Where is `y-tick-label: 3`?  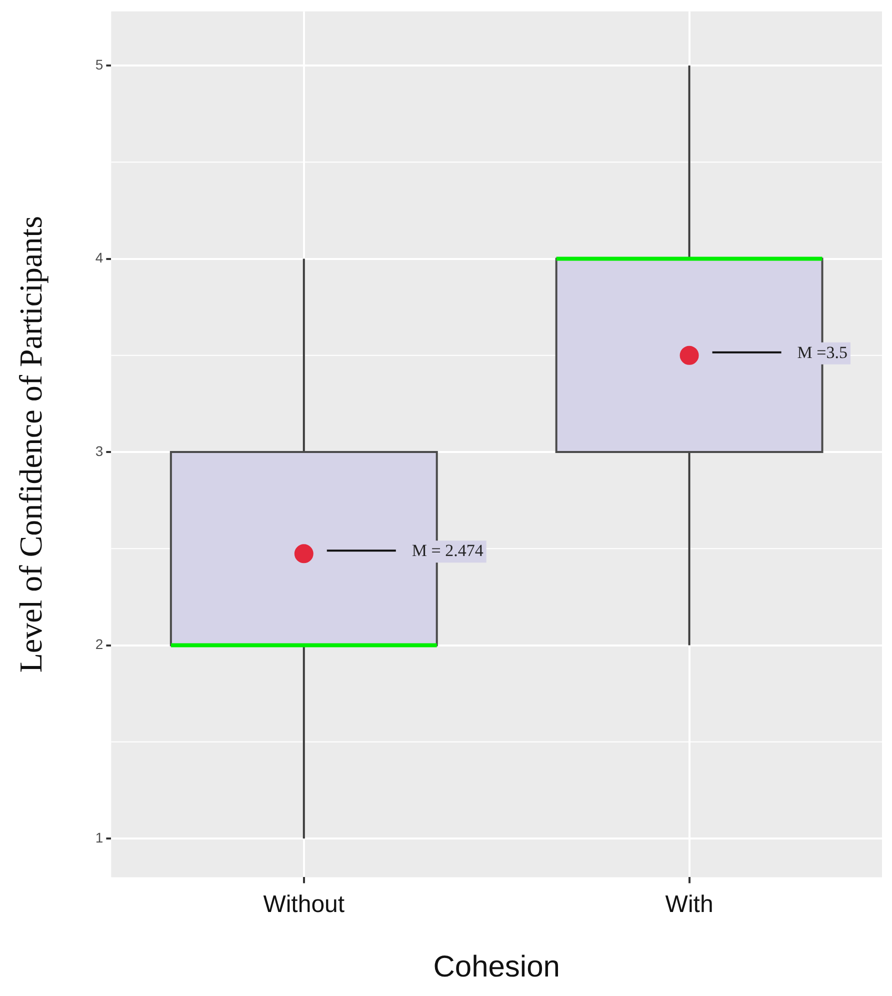
y-tick-label: 3 is located at coordinates (99, 450).